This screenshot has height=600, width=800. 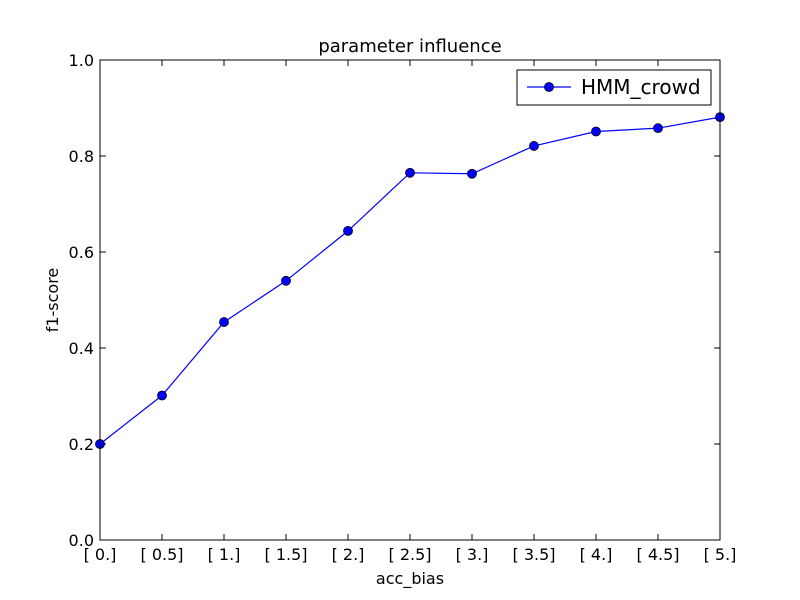 What do you see at coordinates (641, 87) in the screenshot?
I see `legend-label-hmm-crowd: HMM_crowd` at bounding box center [641, 87].